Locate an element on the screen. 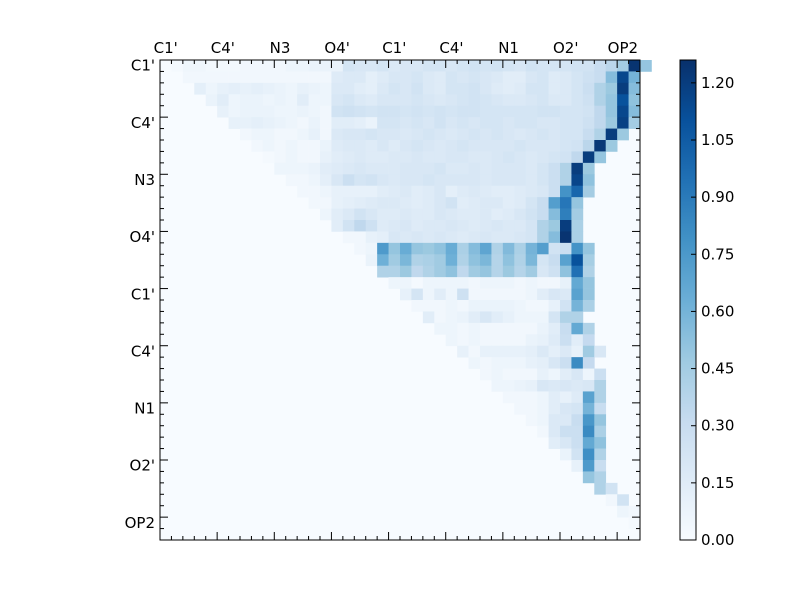 This screenshot has height=600, width=800. y-tick-labels: C1' C4' N3 O4' C1' C4' N1 O2' OP2 is located at coordinates (140, 294).